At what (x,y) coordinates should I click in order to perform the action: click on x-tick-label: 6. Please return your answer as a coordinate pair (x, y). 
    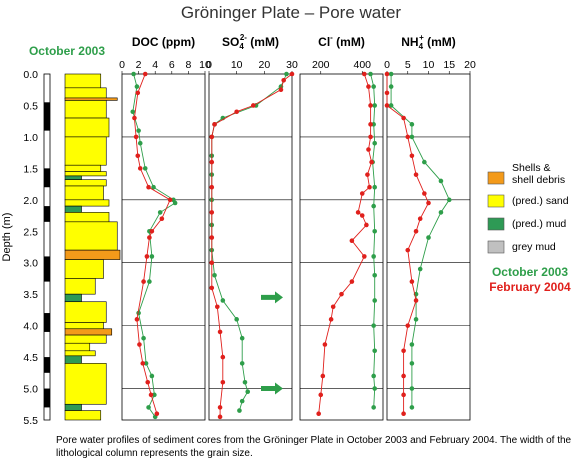
    Looking at the image, I should click on (172, 65).